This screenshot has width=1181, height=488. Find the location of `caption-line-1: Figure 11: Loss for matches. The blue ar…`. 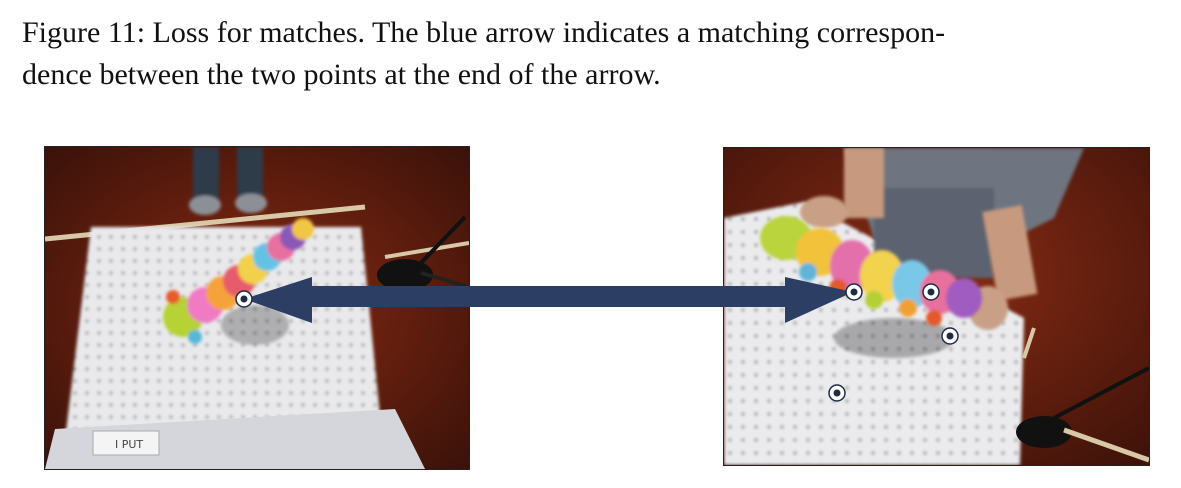

caption-line-1: Figure 11: Loss for matches. The blue ar… is located at coordinates (484, 32).